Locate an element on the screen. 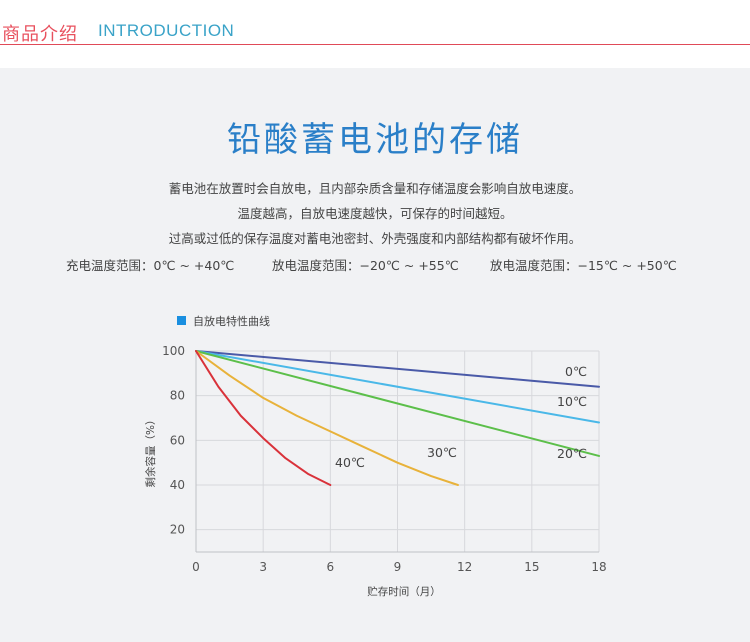 Image resolution: width=750 pixels, height=642 pixels. header-title-cn: 商品介绍 is located at coordinates (40, 34).